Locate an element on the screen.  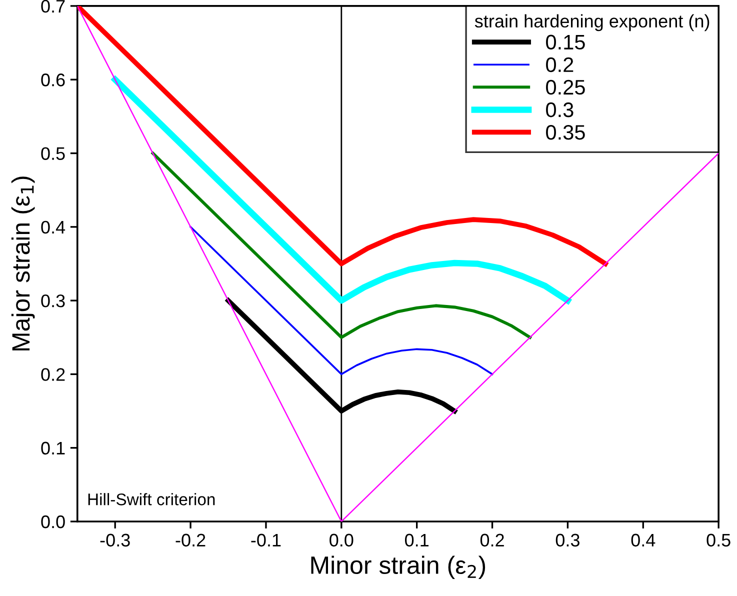
y-axis-title: Major strain (ε$_{1}$) is located at coordinates (23, 263).